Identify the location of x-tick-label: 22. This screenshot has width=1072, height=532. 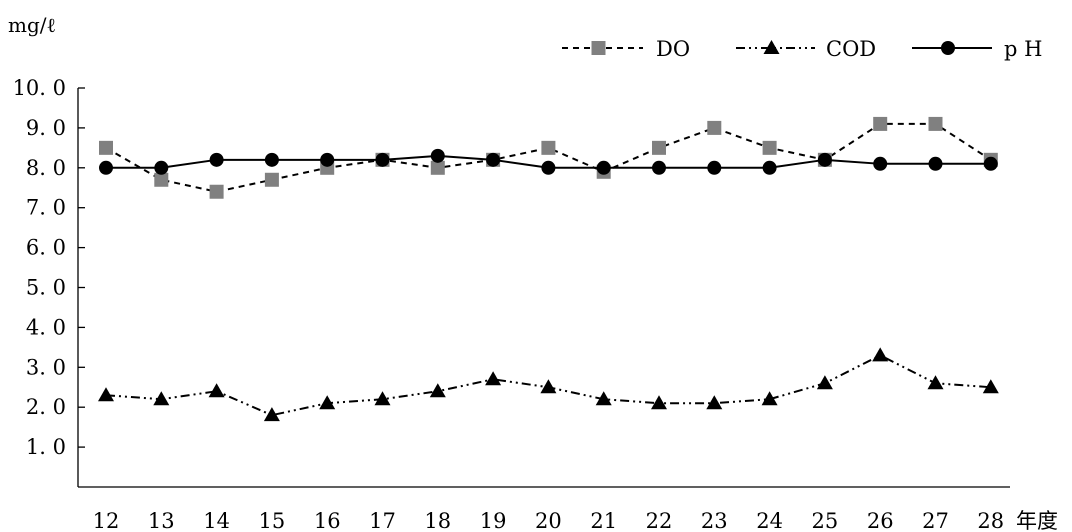
(659, 520).